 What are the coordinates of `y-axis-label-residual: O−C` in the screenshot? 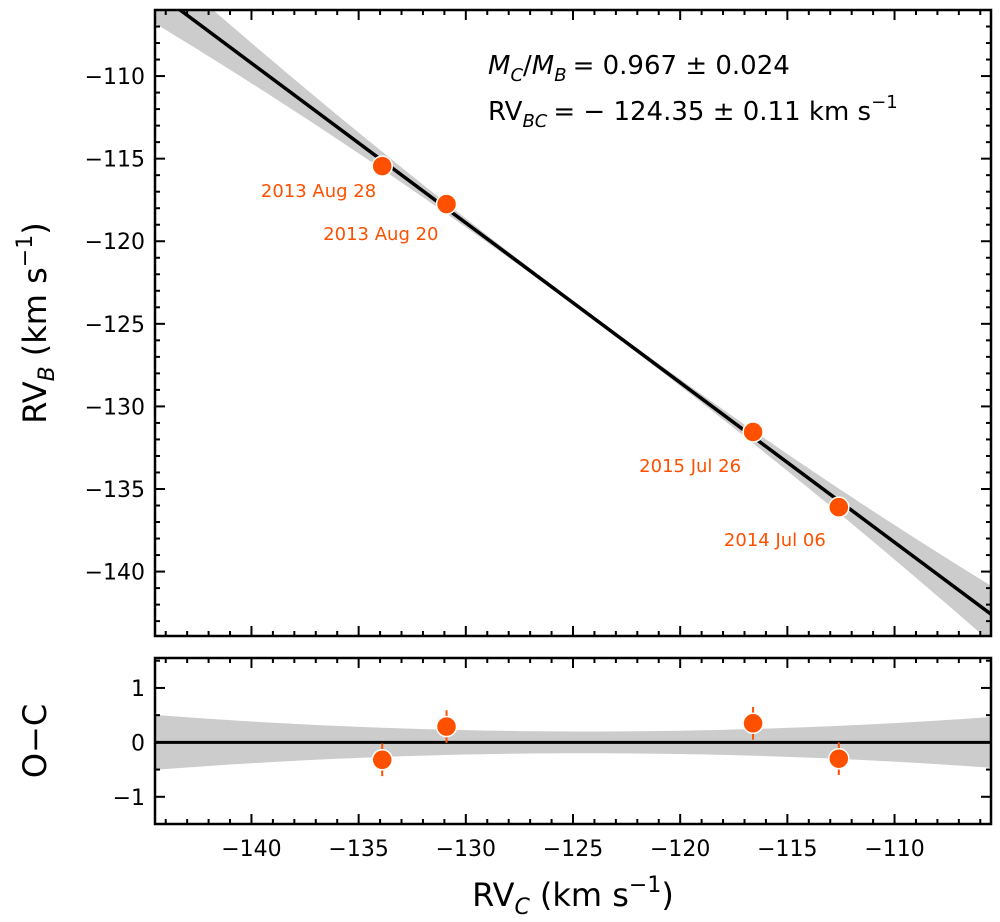 It's located at (35, 741).